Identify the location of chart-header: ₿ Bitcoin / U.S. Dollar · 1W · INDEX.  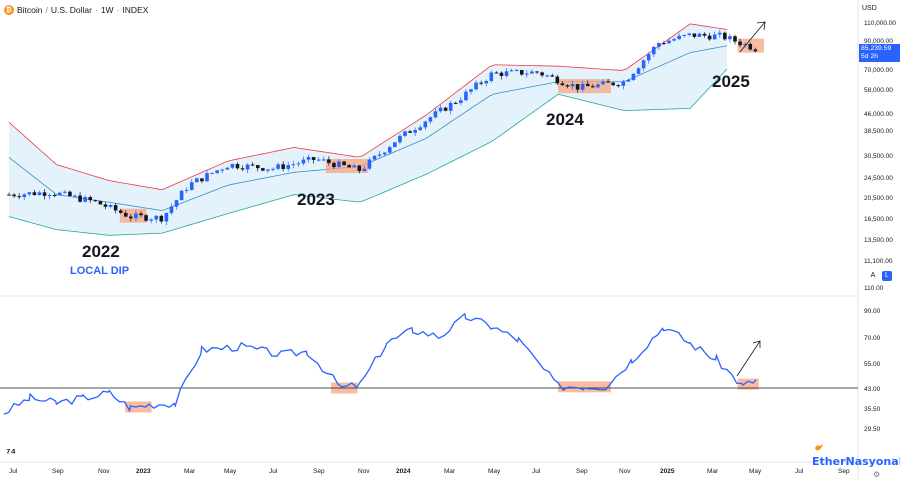
(76, 10).